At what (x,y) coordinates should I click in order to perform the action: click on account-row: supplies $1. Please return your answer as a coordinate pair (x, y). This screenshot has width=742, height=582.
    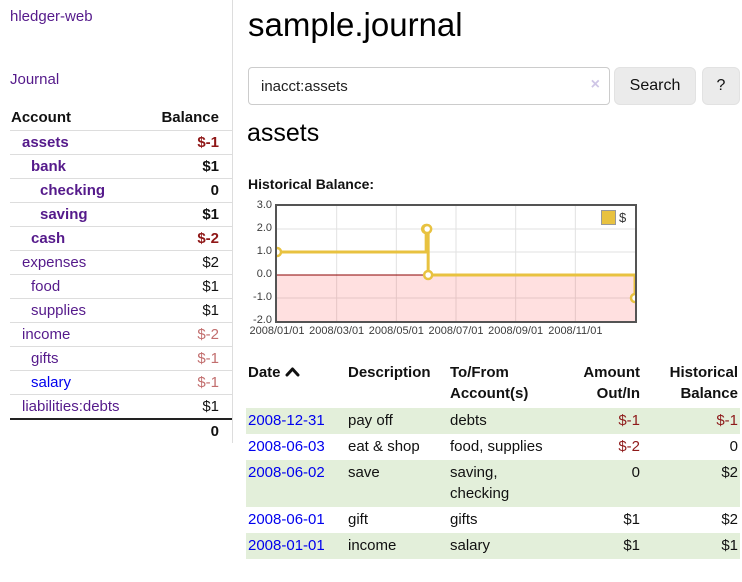
    Looking at the image, I should click on (121, 310).